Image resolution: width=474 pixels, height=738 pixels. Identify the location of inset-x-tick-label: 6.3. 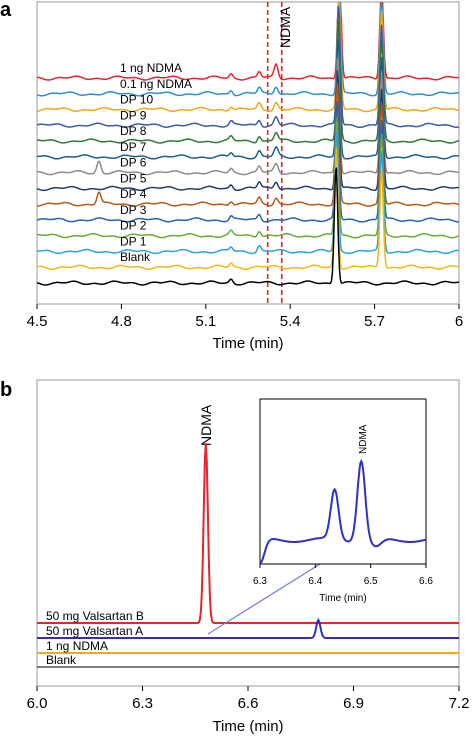
(260, 581).